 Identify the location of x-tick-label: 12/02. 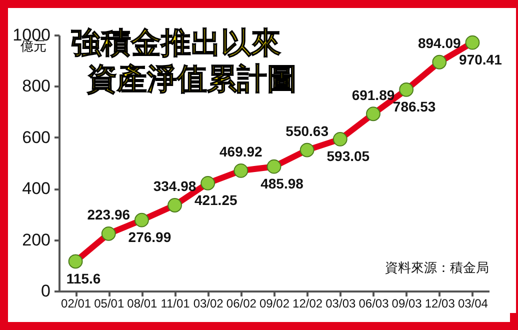
(307, 303).